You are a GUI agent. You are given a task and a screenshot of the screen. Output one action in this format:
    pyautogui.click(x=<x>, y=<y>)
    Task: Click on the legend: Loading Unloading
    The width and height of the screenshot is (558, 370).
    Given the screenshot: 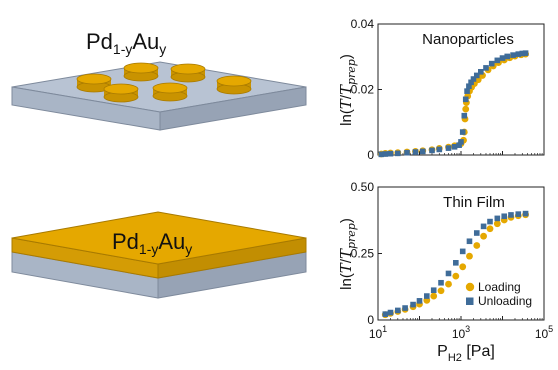 What is the action you would take?
    pyautogui.click(x=498, y=294)
    